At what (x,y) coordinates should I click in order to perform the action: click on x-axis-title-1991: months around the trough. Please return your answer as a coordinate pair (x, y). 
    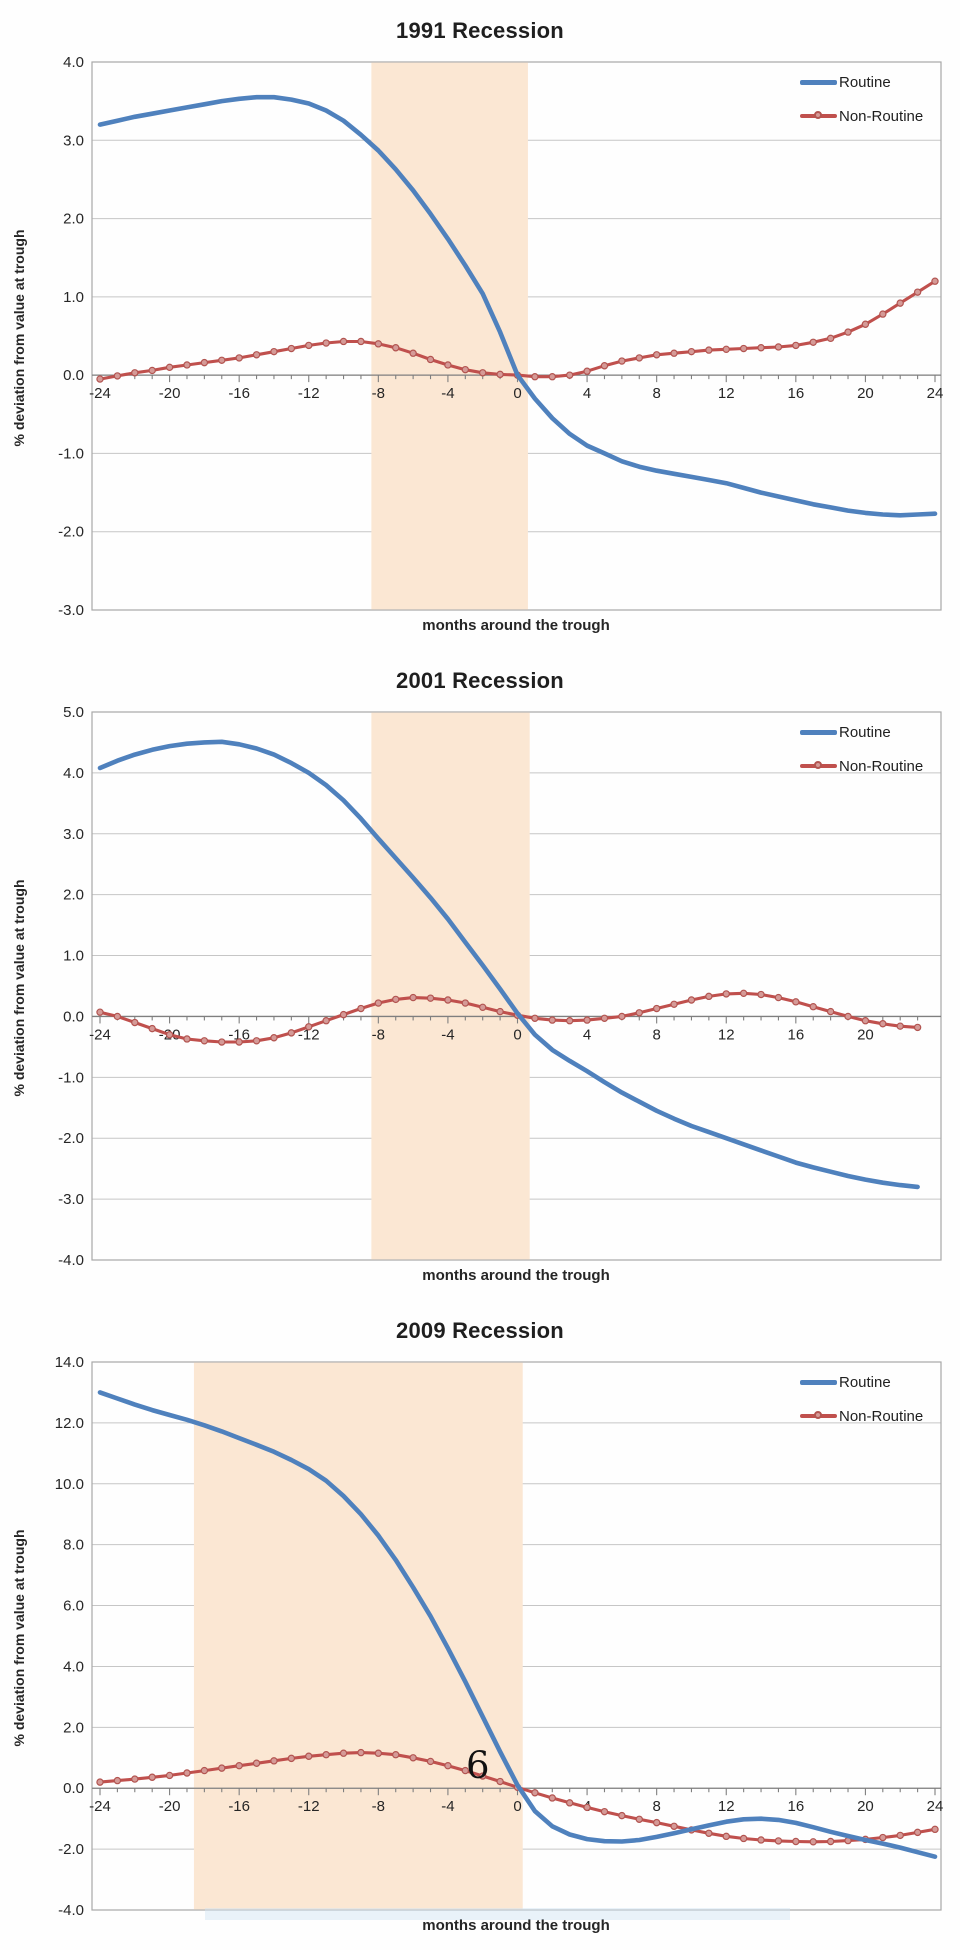
    Looking at the image, I should click on (516, 625).